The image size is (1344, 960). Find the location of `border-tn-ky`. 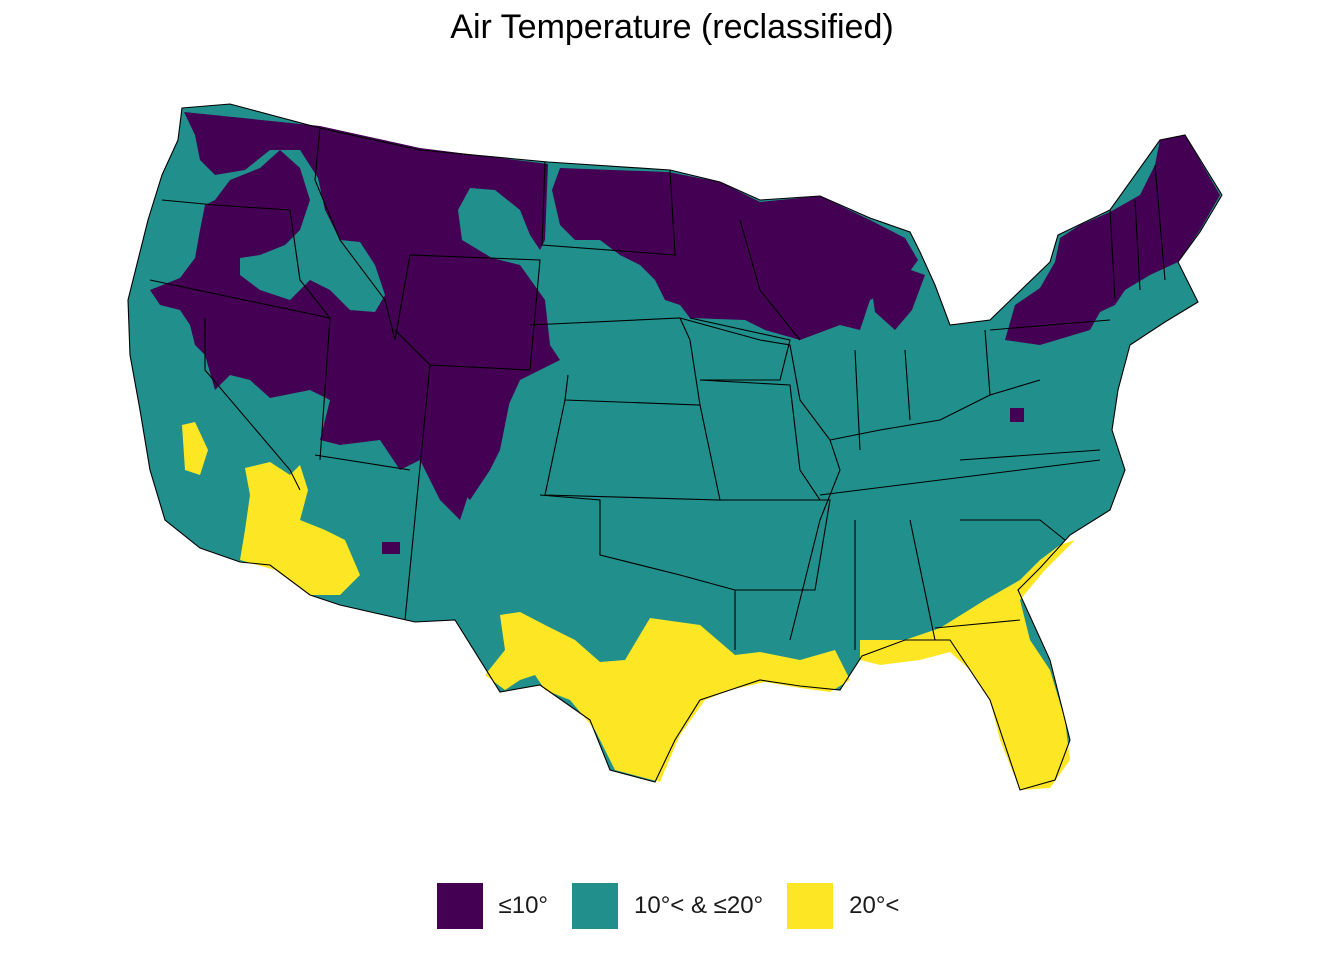

border-tn-ky is located at coordinates (960, 477).